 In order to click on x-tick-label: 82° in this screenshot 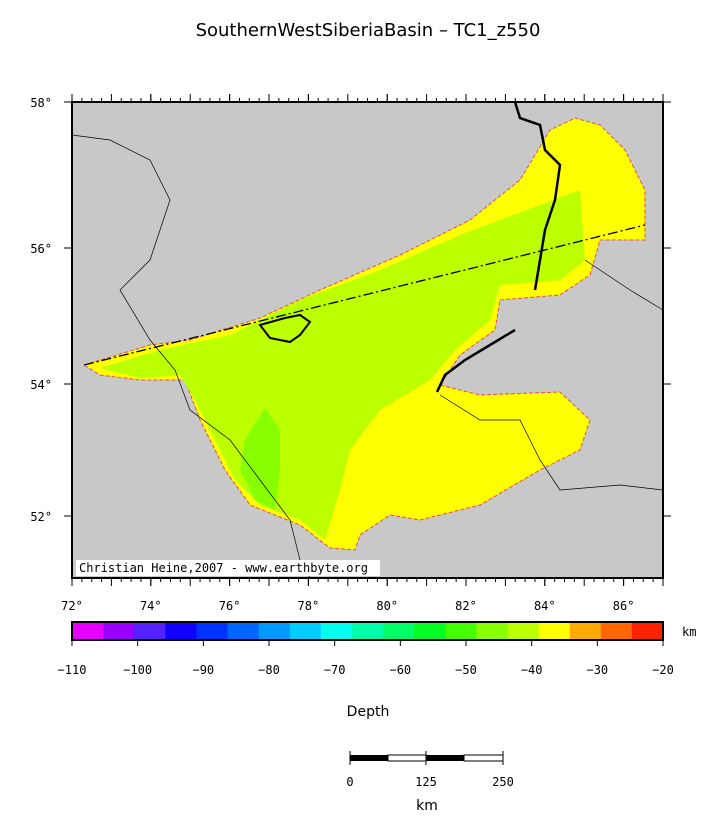, I will do `click(466, 606)`.